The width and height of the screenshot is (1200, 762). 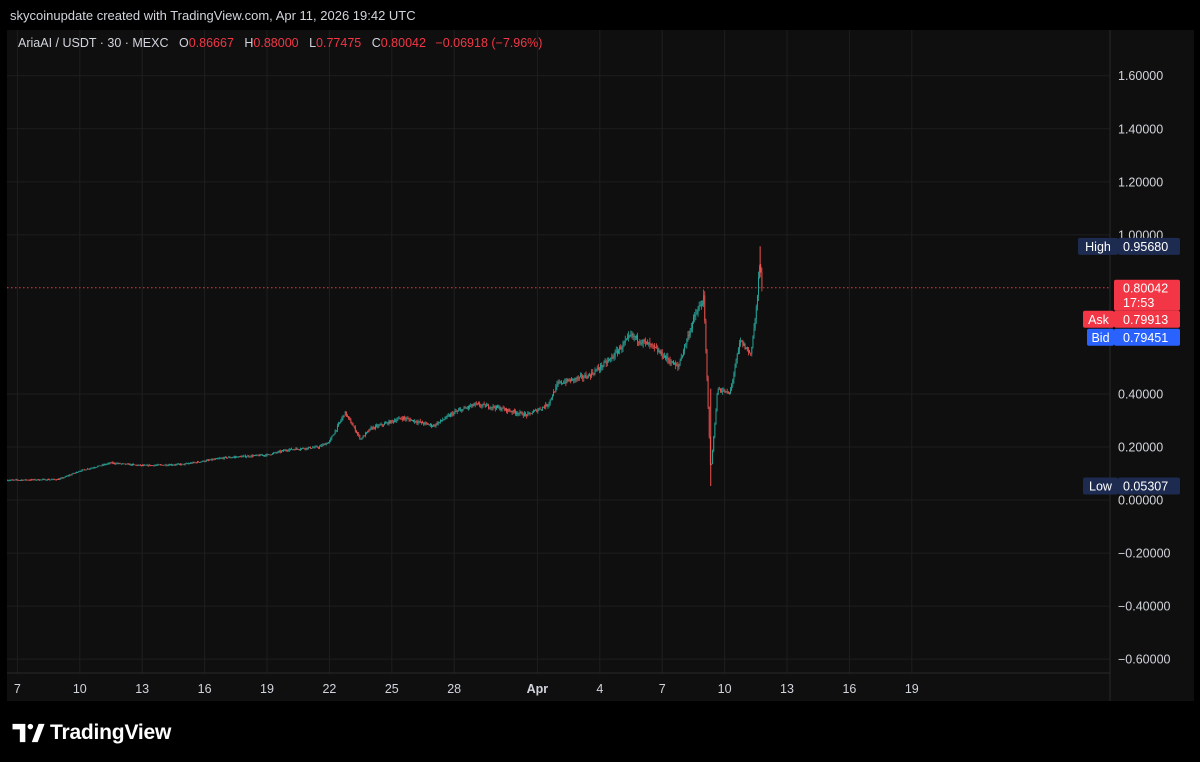 I want to click on ask-value-text: 0.79913, so click(x=1145, y=320).